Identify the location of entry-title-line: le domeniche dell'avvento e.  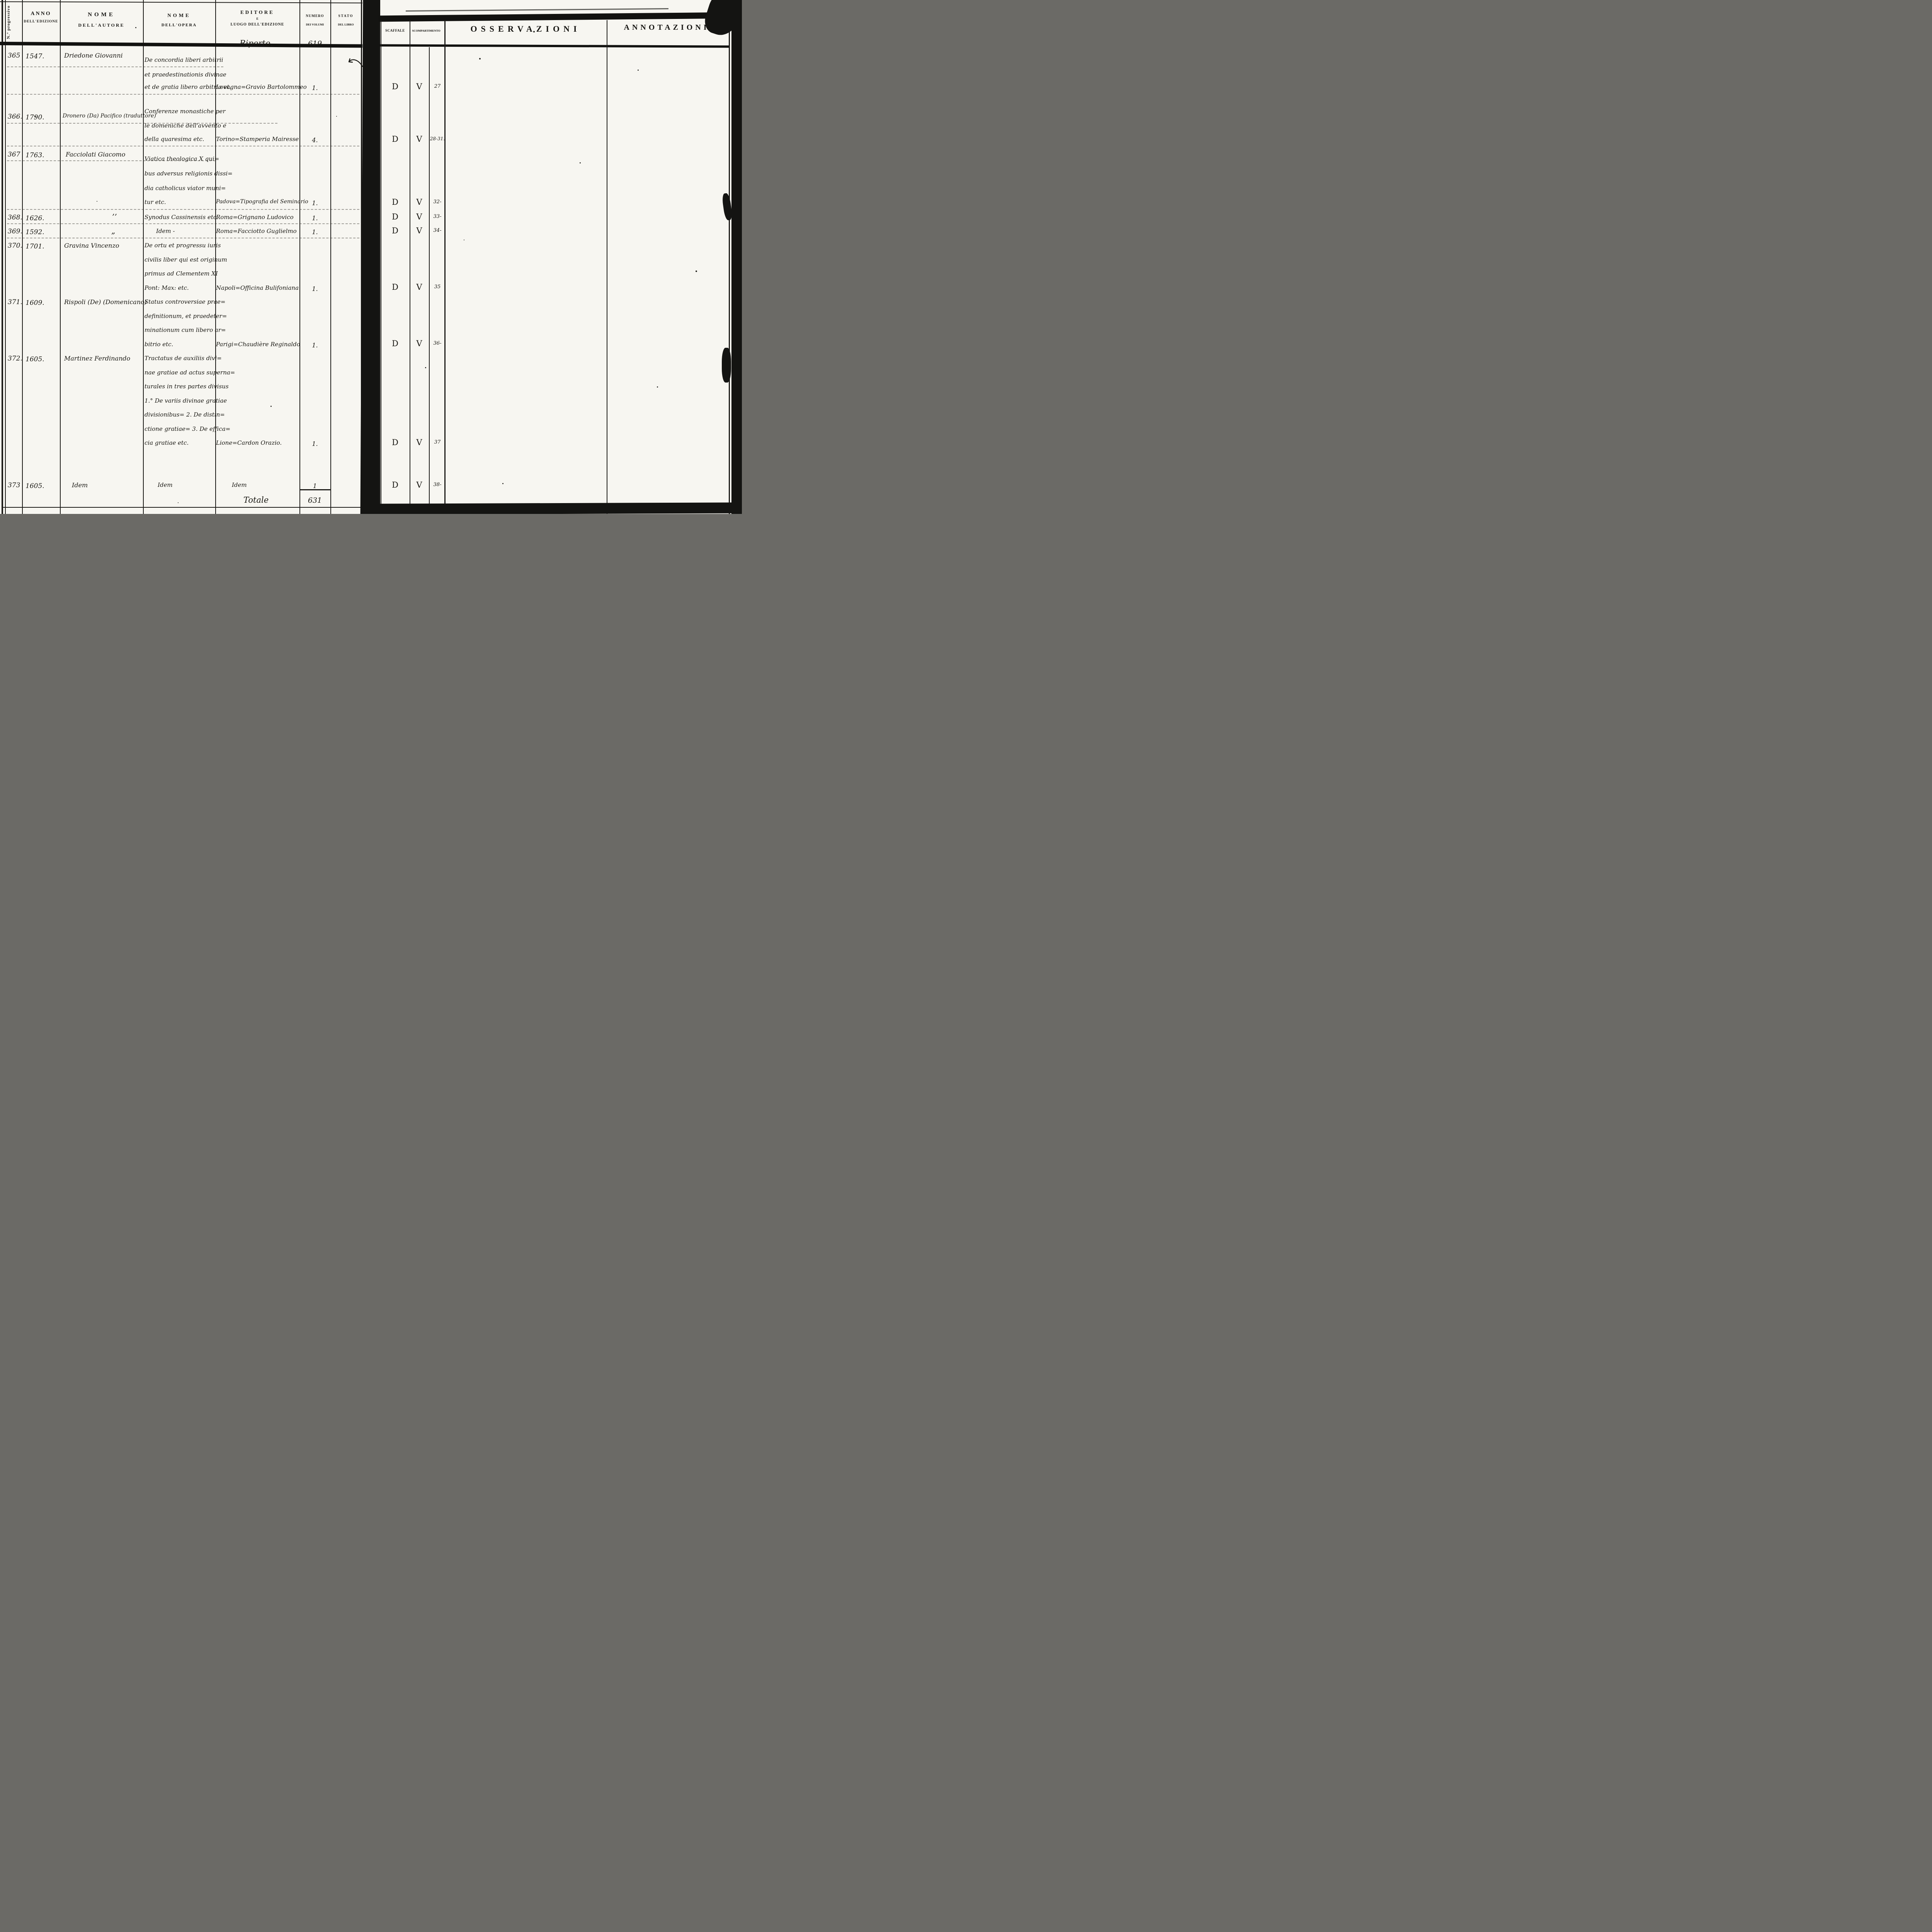
(185, 126).